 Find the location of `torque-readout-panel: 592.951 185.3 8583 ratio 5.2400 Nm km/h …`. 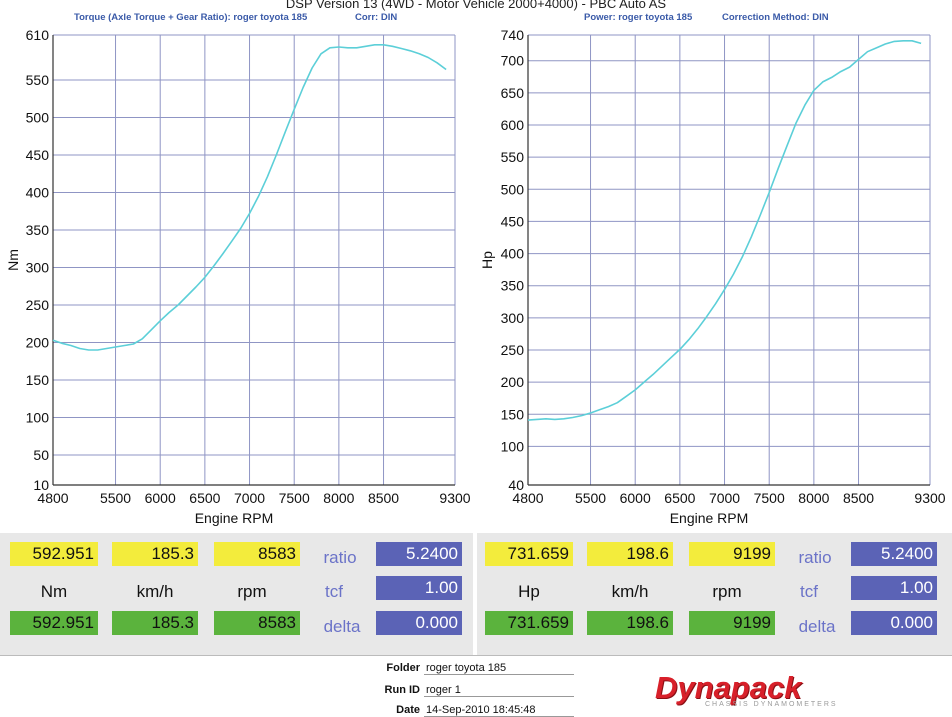

torque-readout-panel: 592.951 185.3 8583 ratio 5.2400 Nm km/h … is located at coordinates (236, 594).